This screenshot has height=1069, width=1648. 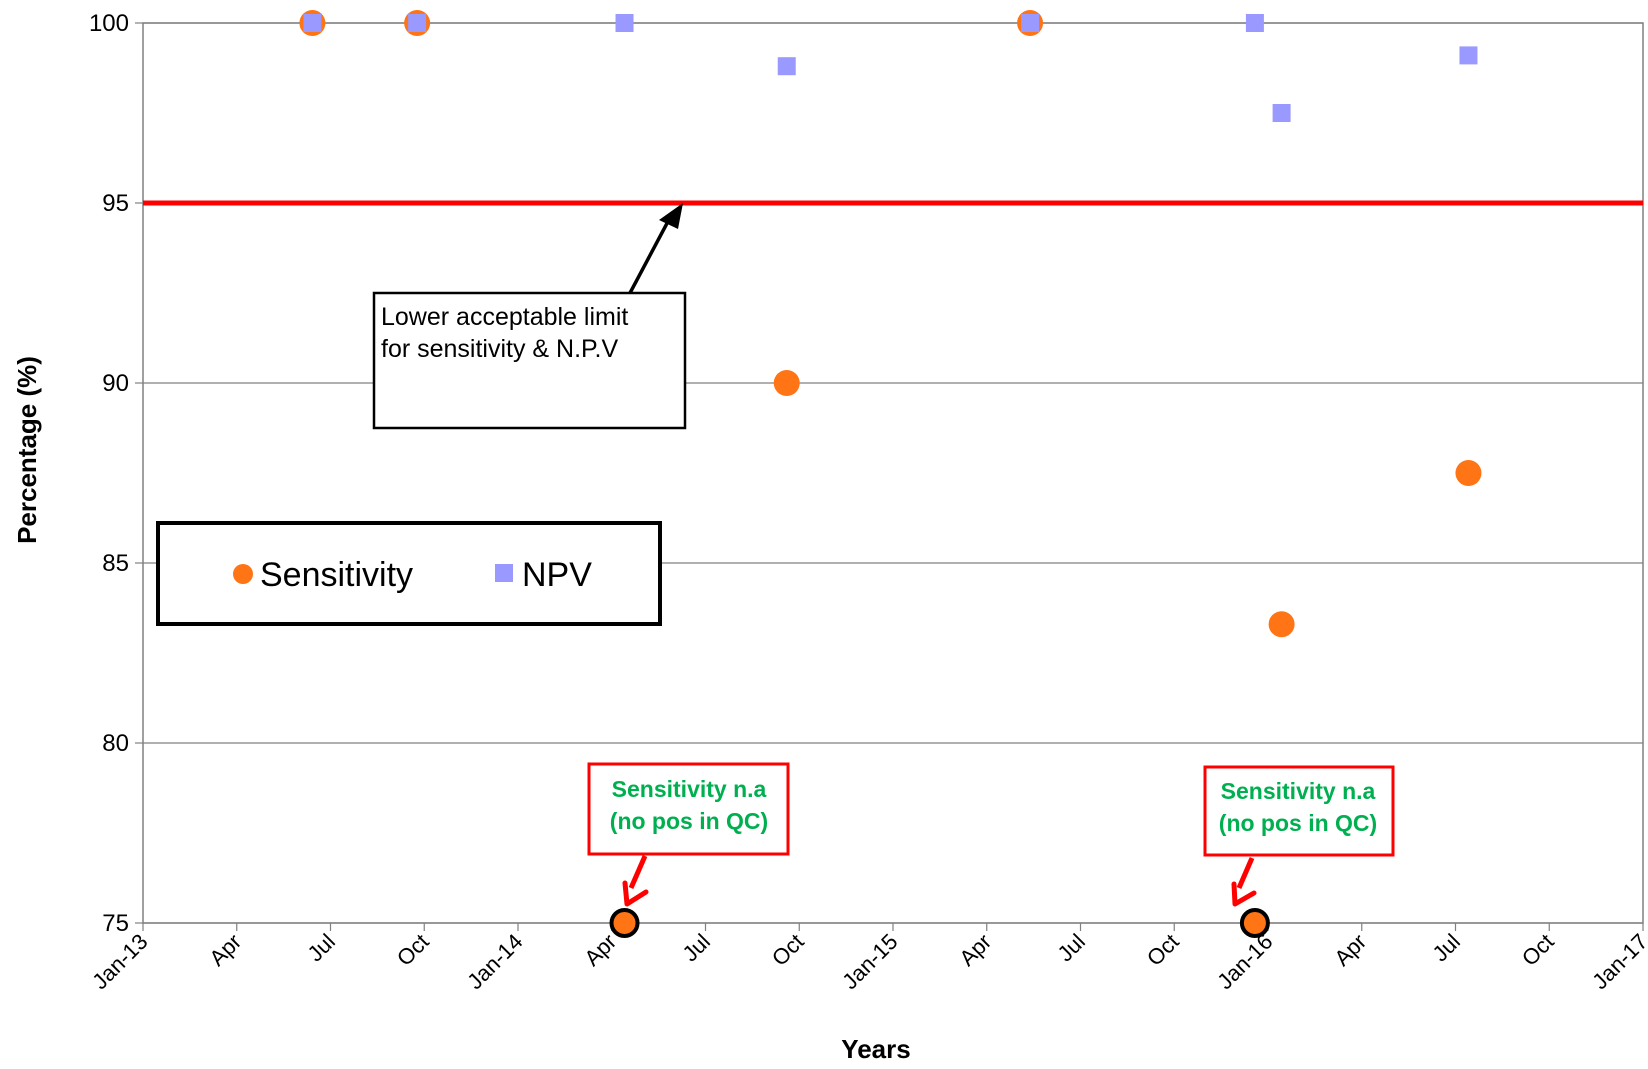 I want to click on na-callout-2: Sensitivity n.a (no pos in QC), so click(x=1299, y=836).